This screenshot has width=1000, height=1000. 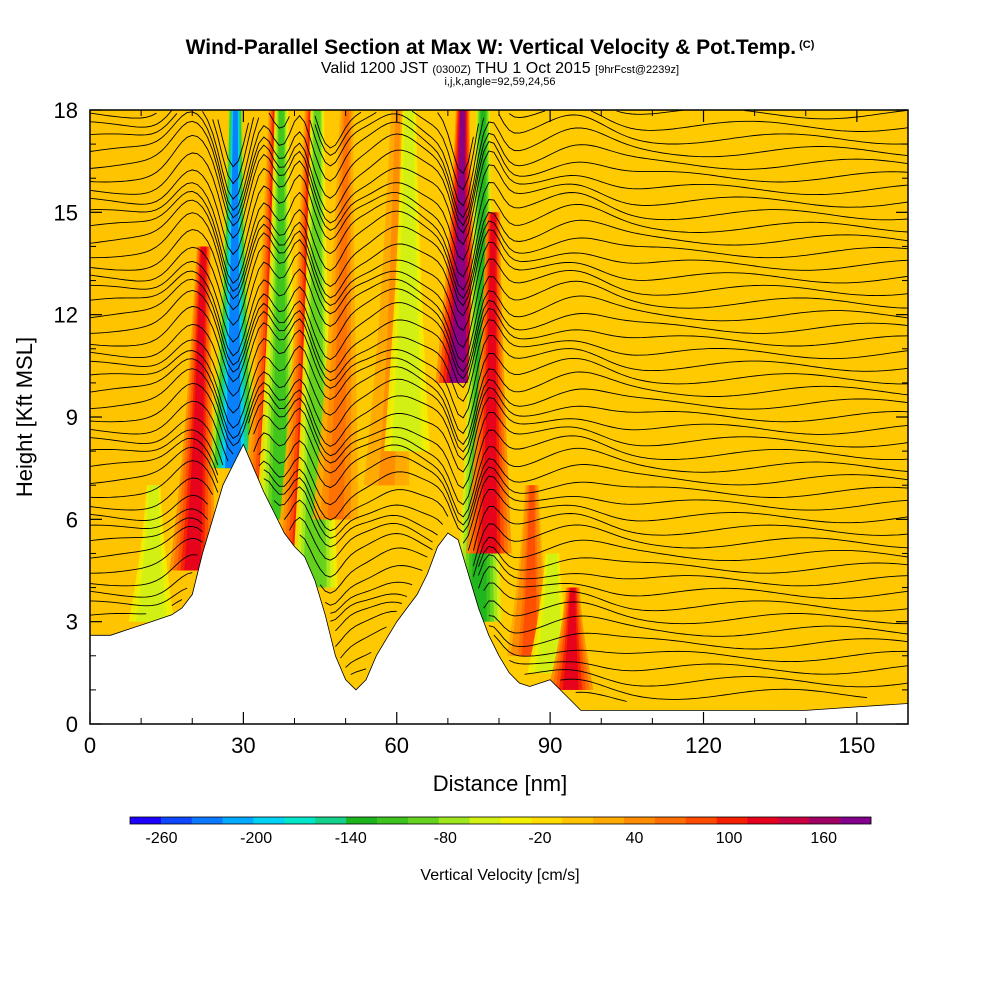 I want to click on y-axis-label: Height [Kft MSL], so click(x=24, y=417).